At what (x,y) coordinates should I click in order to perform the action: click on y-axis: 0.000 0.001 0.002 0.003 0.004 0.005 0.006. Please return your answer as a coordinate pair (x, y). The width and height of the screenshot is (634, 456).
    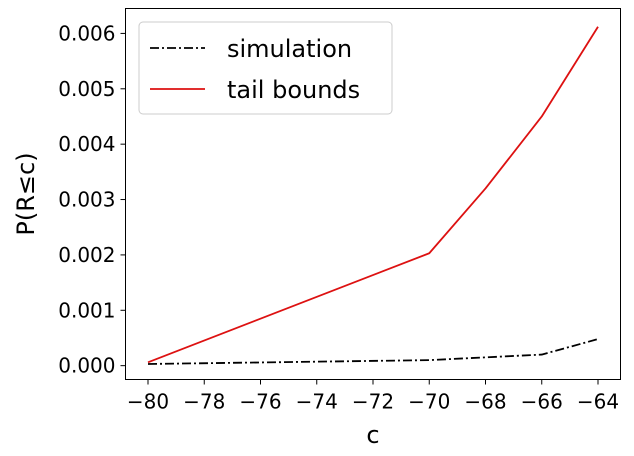
    Looking at the image, I should click on (92, 199).